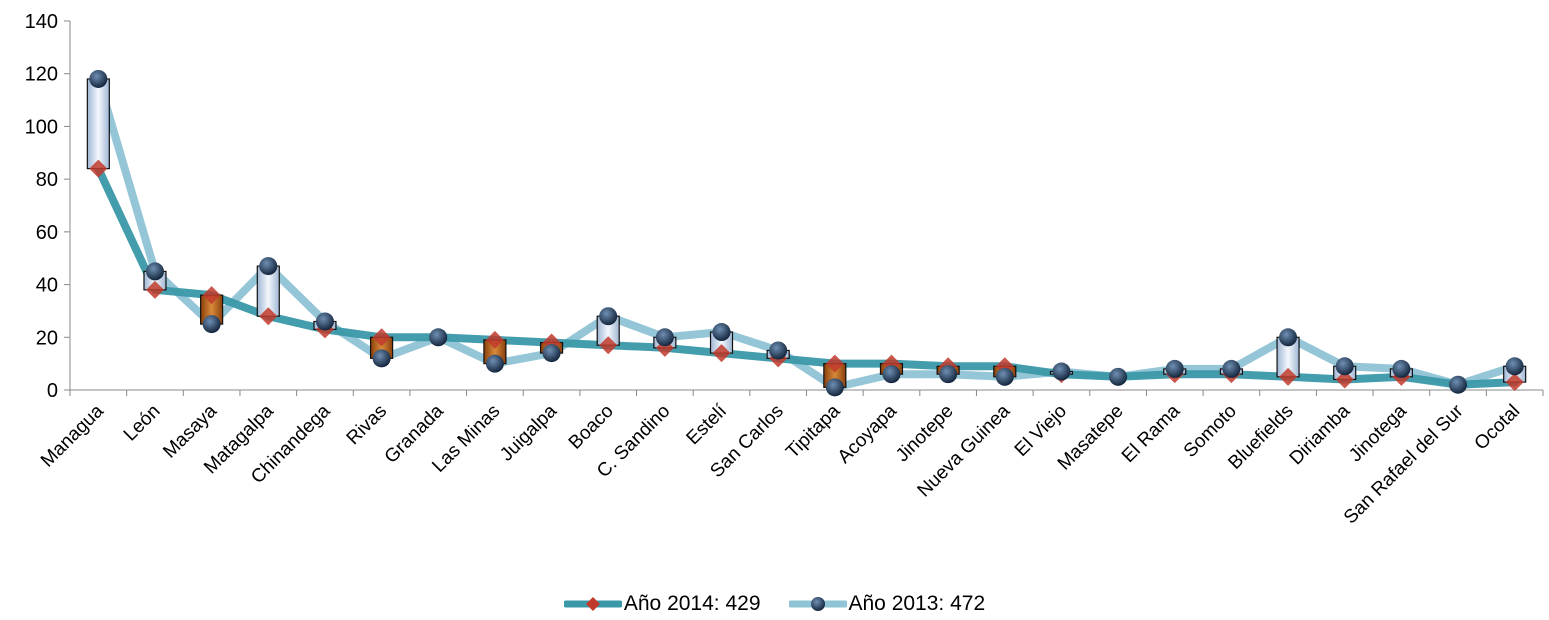  Describe the element at coordinates (367, 425) in the screenshot. I see `x-category-label: Rivas` at that location.